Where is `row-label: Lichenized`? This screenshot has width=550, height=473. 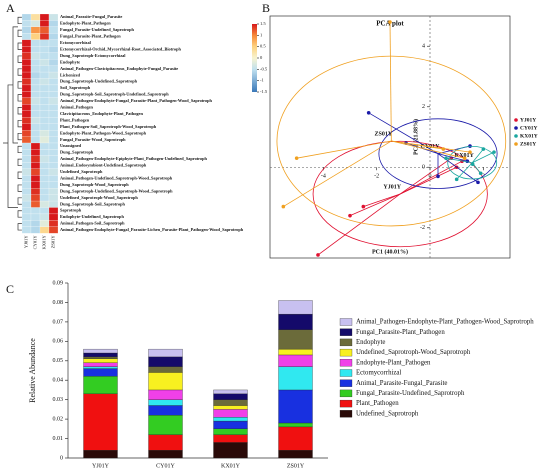 row-label: Lichenized is located at coordinates (70, 74).